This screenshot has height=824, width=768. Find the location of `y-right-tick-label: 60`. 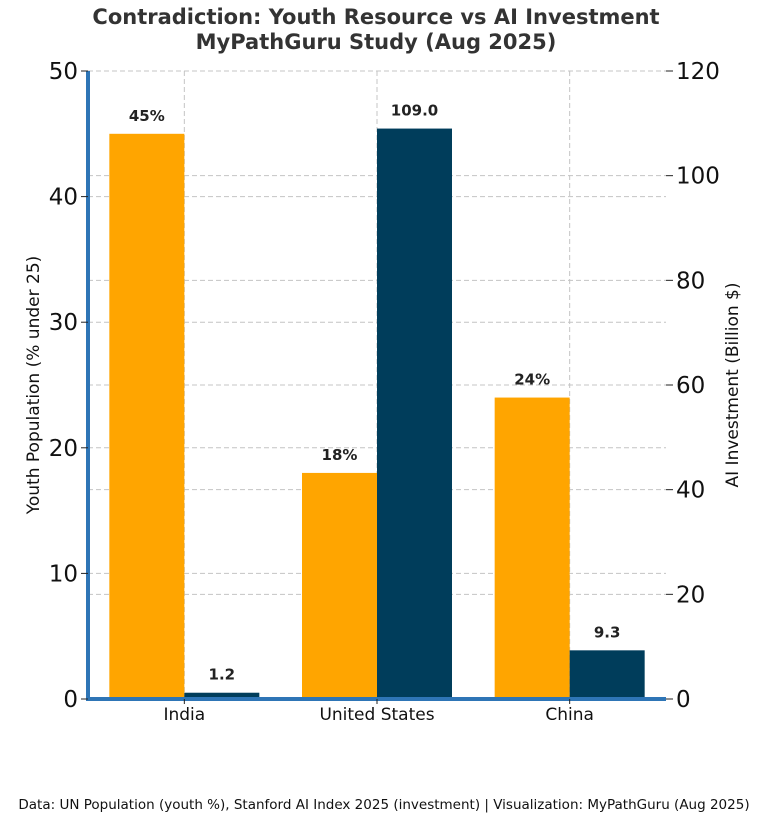

y-right-tick-label: 60 is located at coordinates (690, 386).